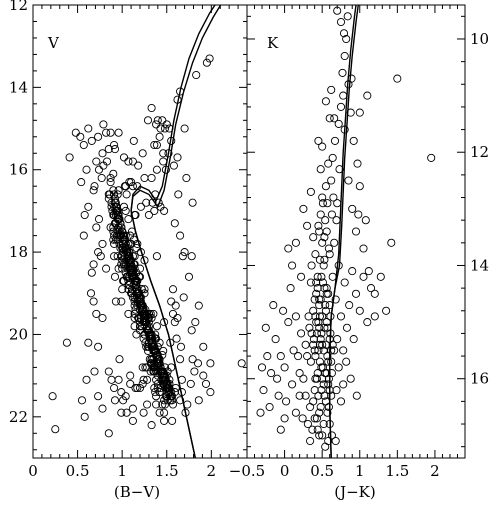 The width and height of the screenshot is (497, 507). What do you see at coordinates (479, 379) in the screenshot?
I see `right-y-tick-label: 16` at bounding box center [479, 379].